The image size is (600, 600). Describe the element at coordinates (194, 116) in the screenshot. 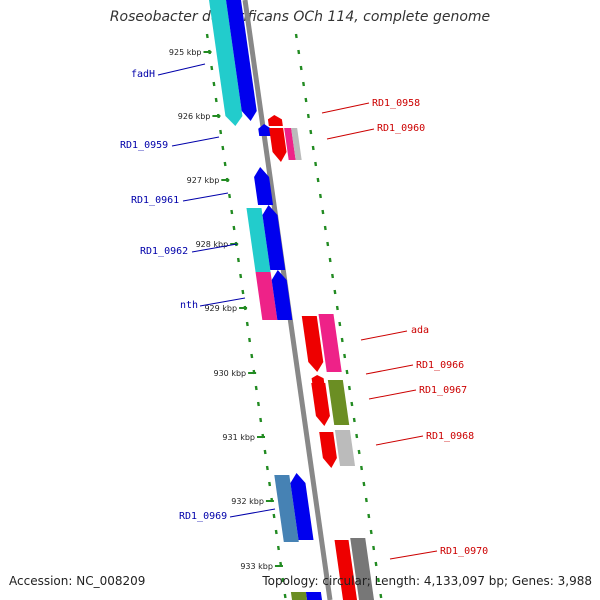

I see `tick-label: 926 kbp` at that location.